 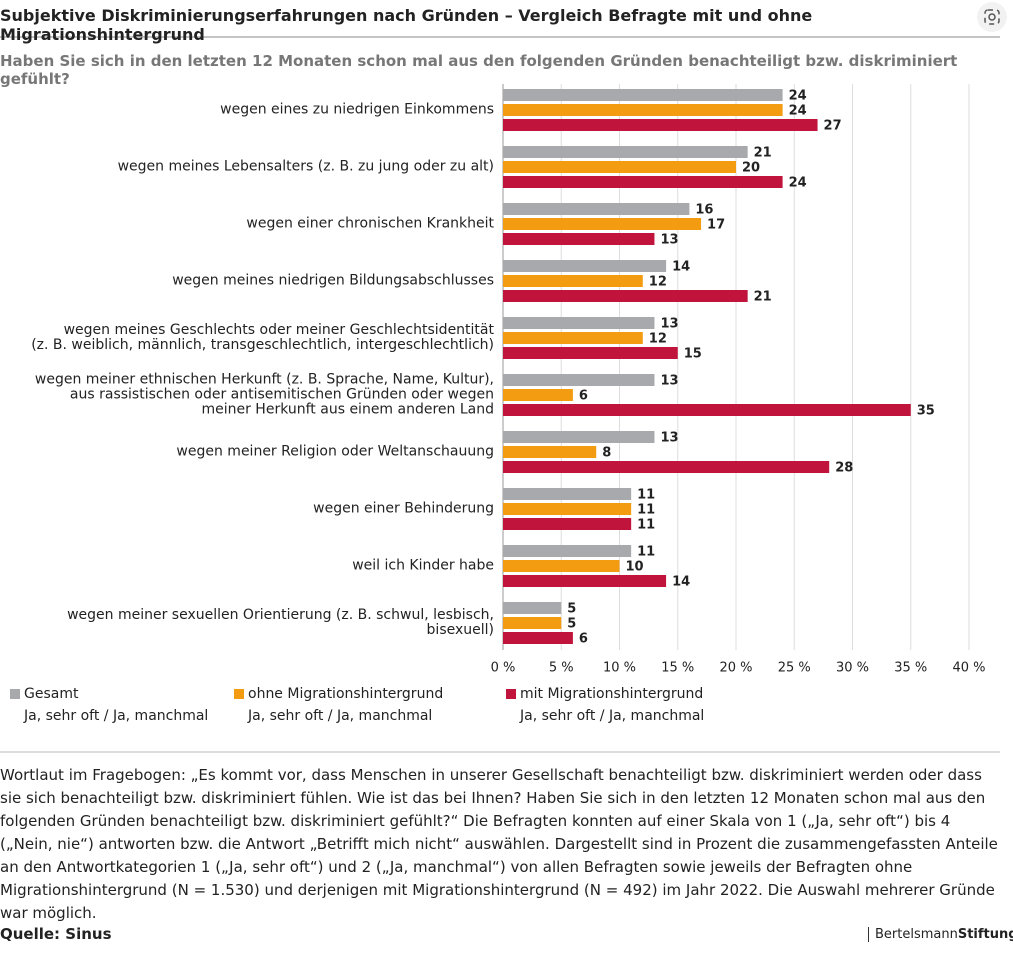 I want to click on value-label: 10, so click(x=635, y=567).